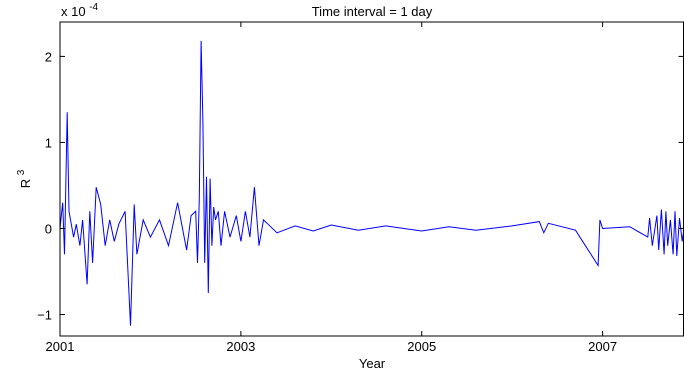 This screenshot has height=376, width=684. What do you see at coordinates (60, 346) in the screenshot?
I see `x-tick-label: 2001` at bounding box center [60, 346].